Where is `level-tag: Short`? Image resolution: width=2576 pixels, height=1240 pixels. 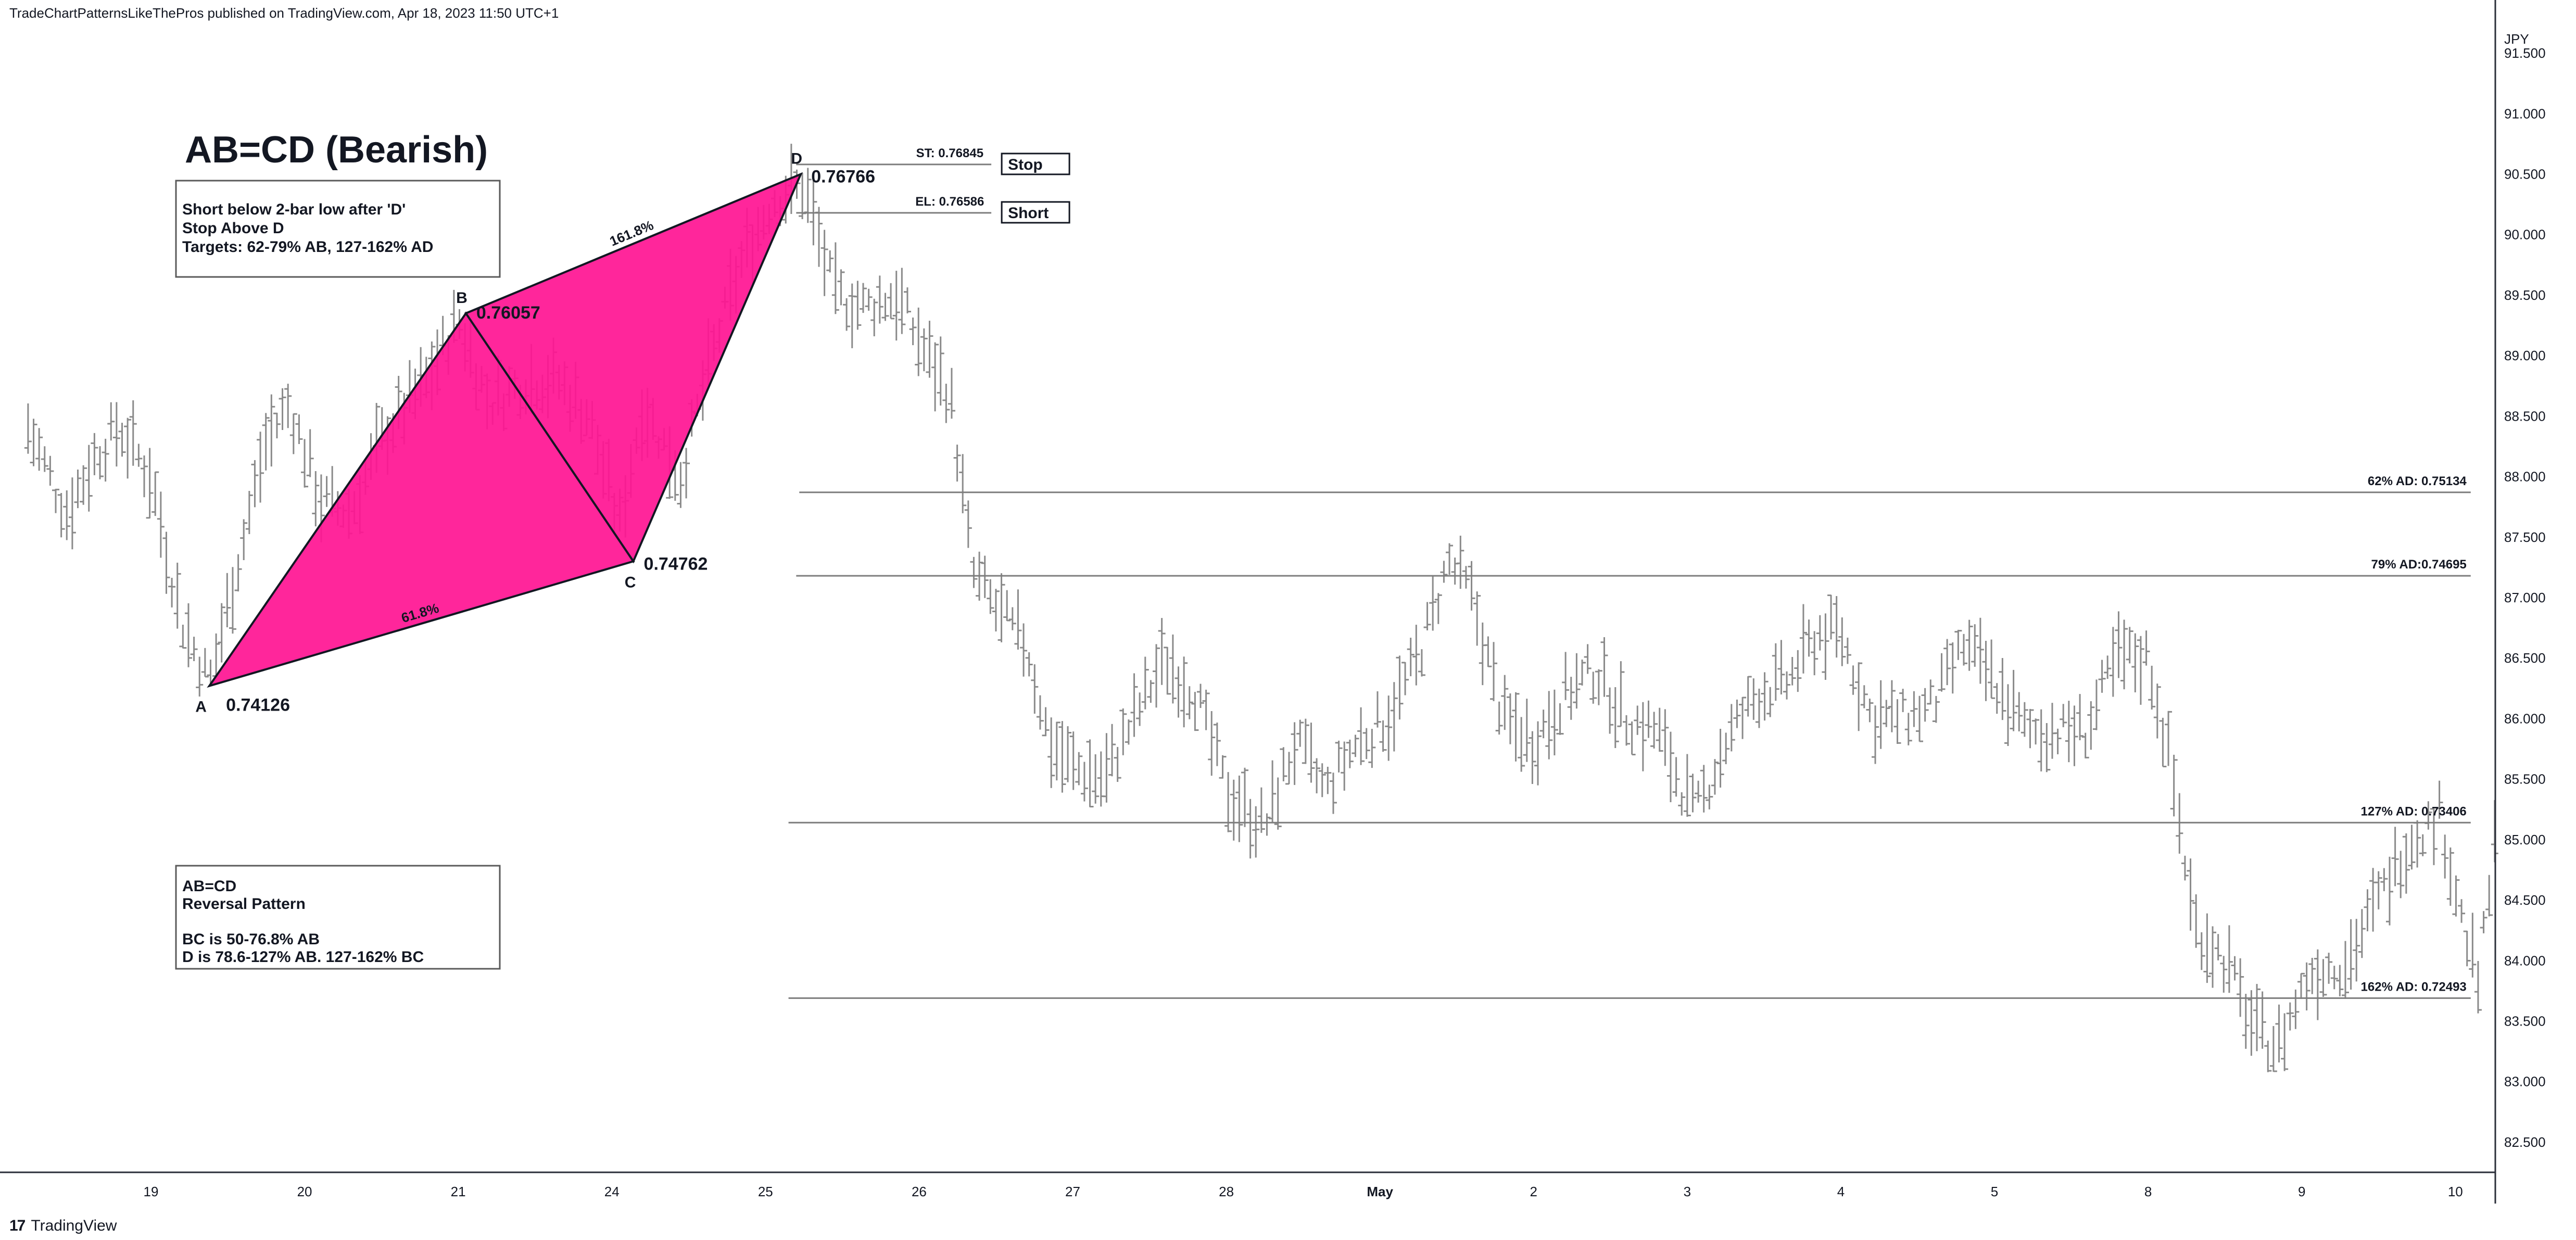 level-tag: Short is located at coordinates (1028, 214).